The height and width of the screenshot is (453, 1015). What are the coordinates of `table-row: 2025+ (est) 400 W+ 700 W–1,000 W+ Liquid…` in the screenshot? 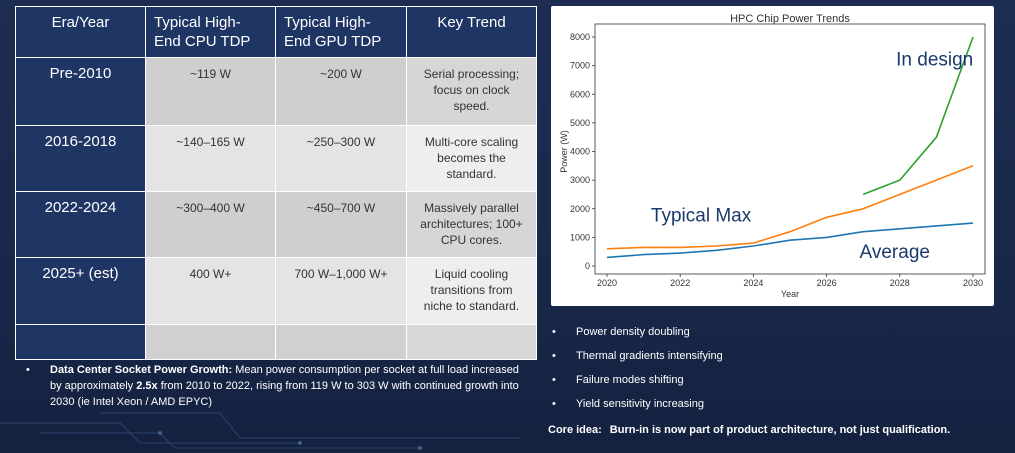 It's located at (276, 291).